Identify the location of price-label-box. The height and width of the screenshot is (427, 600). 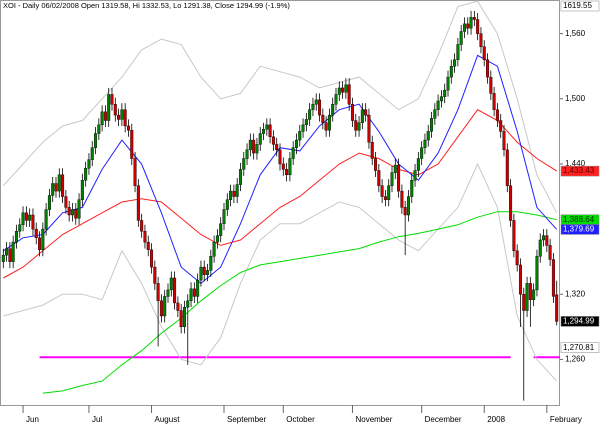
(580, 229).